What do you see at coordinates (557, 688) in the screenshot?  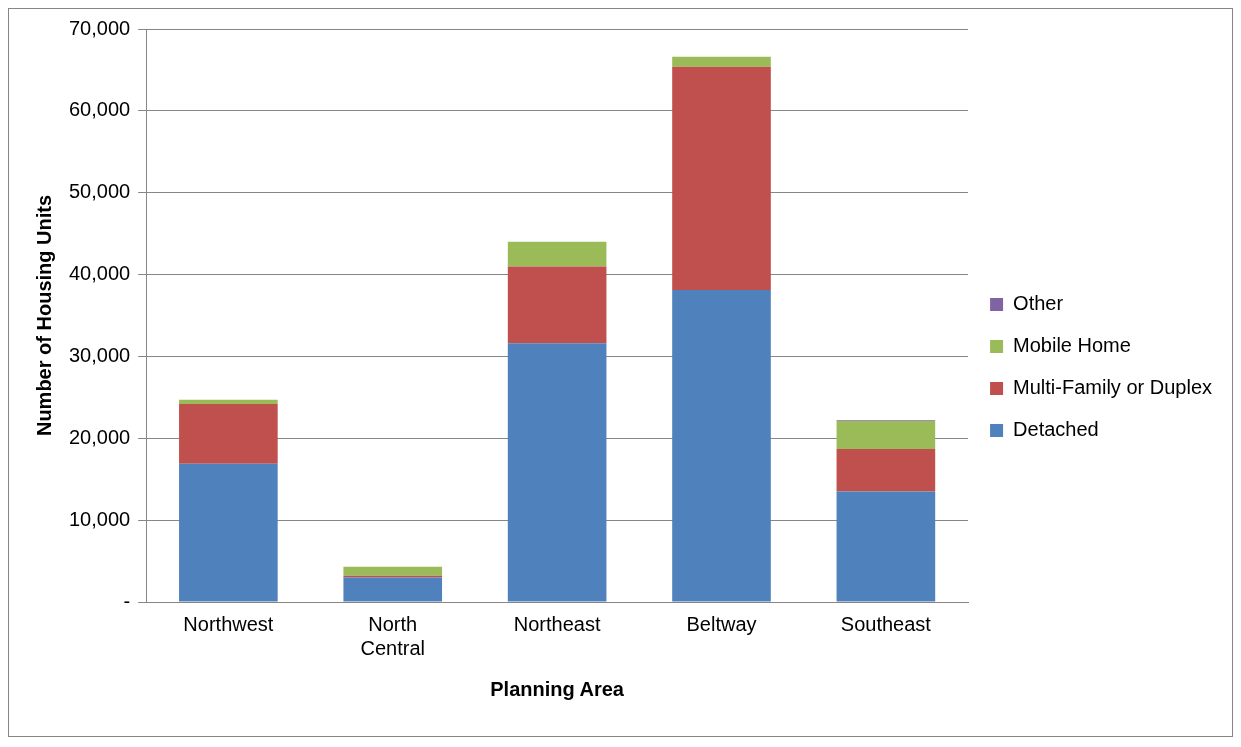 I see `x-axis-title: Planning Area` at bounding box center [557, 688].